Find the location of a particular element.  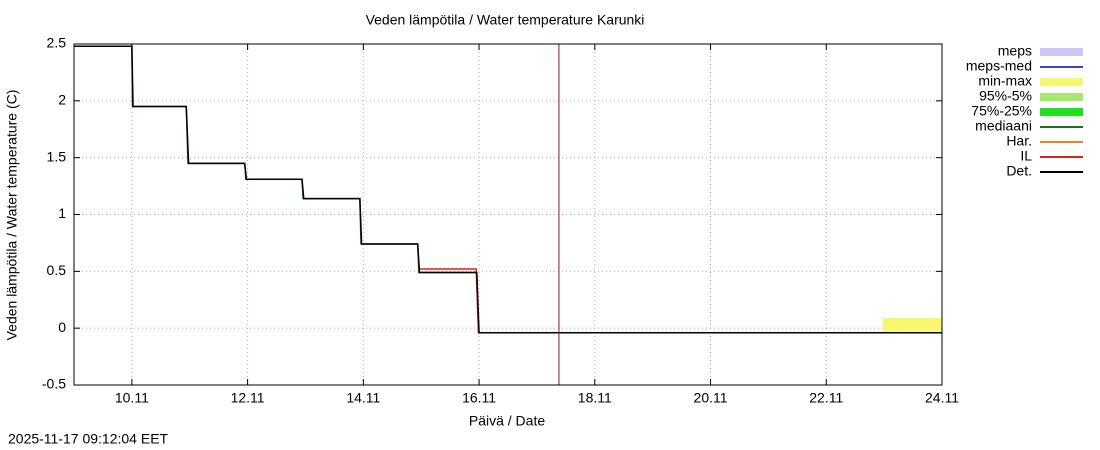

x-tick-label: 14.11 is located at coordinates (363, 398).